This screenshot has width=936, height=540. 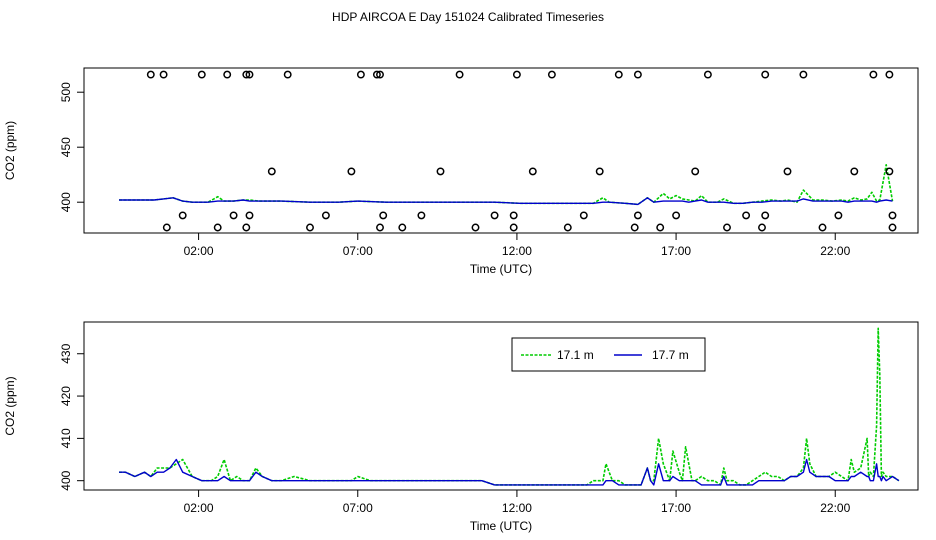 I want to click on legend-label: 17.1 m, so click(x=575, y=355).